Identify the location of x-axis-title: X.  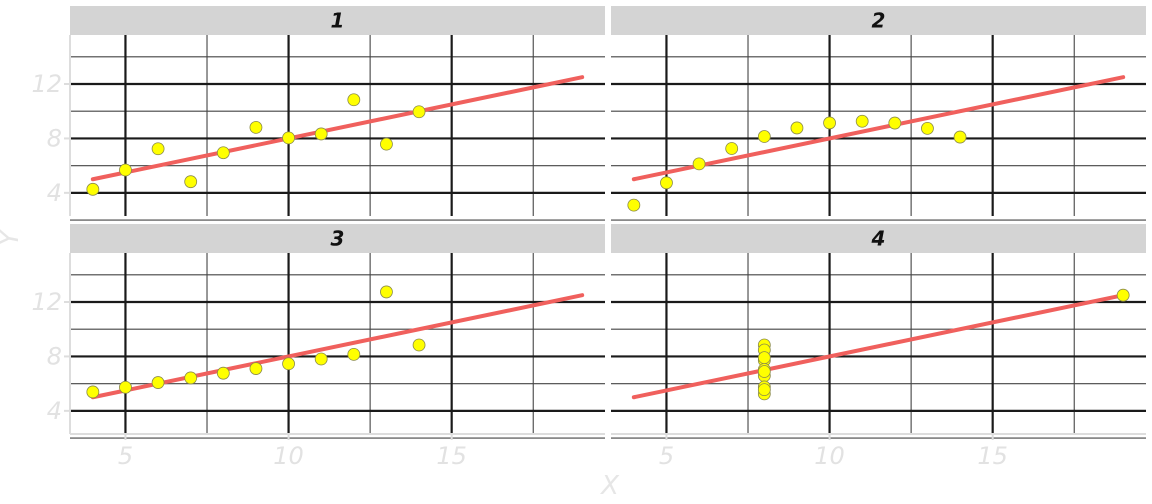
(609, 486).